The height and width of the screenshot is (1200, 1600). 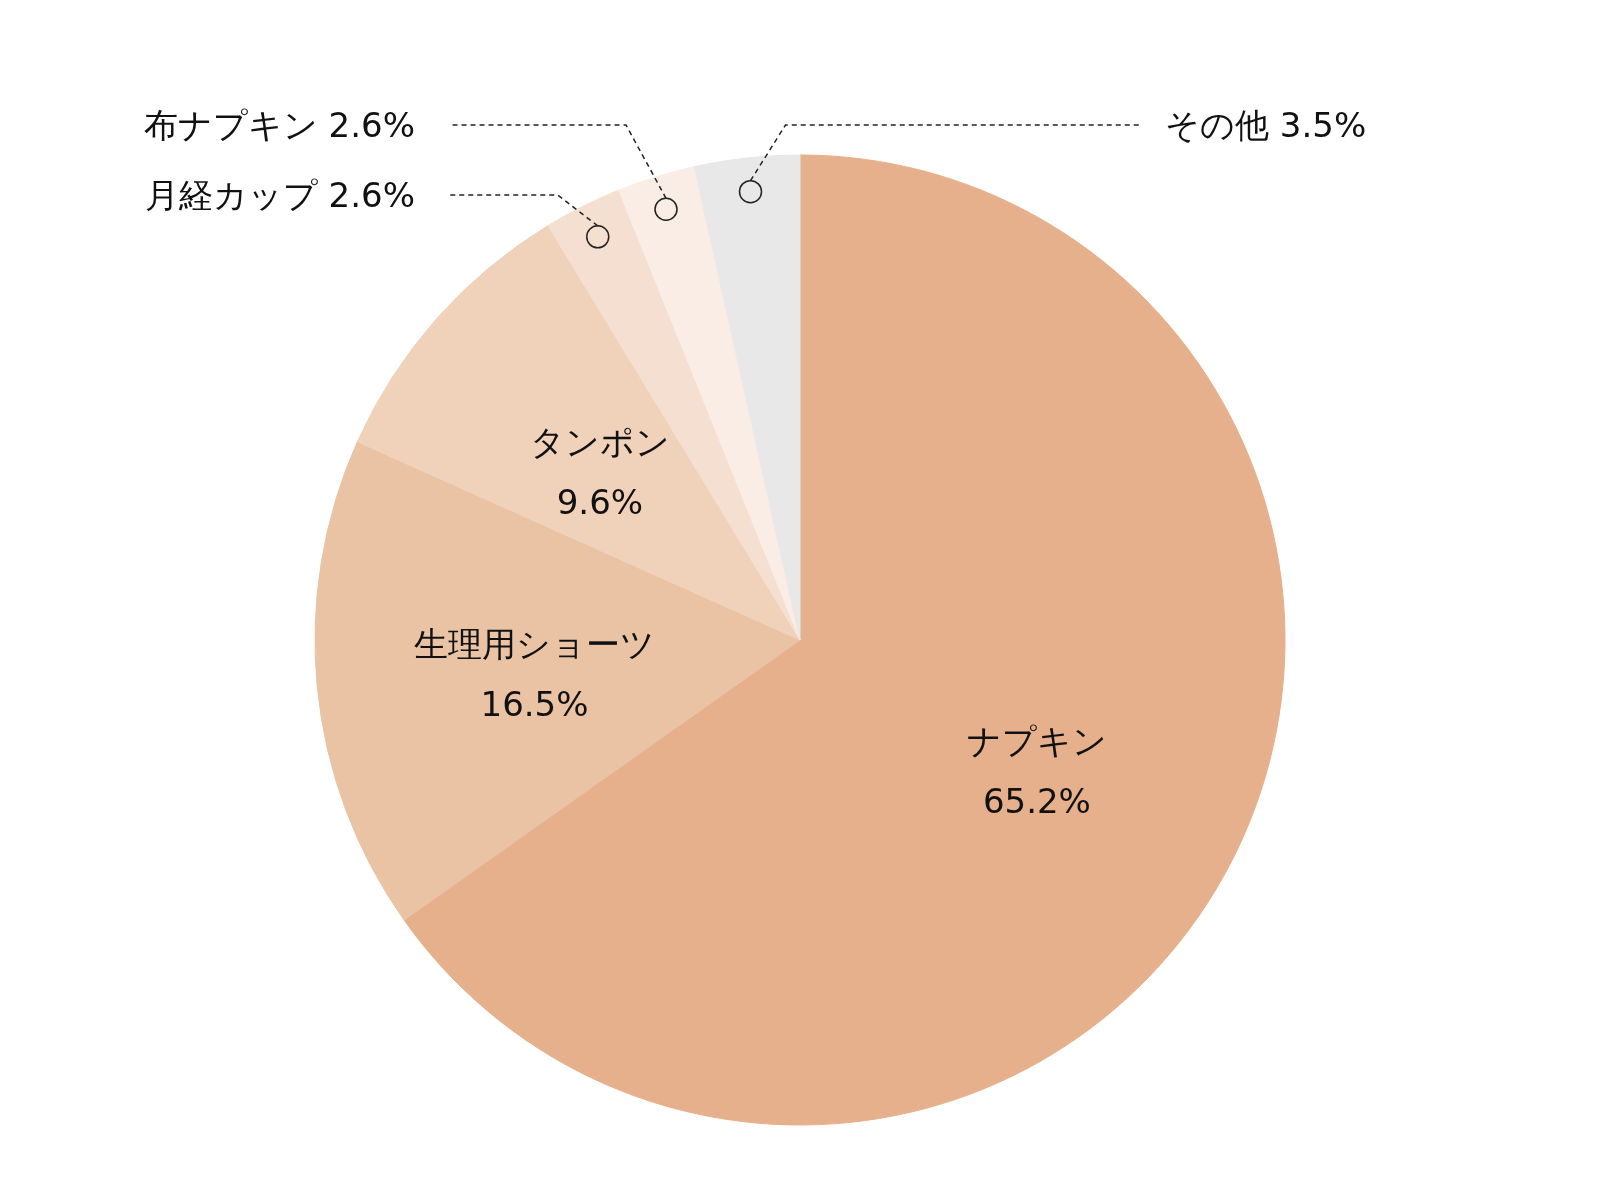 I want to click on slice-label: 生理用ショーツ, so click(x=535, y=643).